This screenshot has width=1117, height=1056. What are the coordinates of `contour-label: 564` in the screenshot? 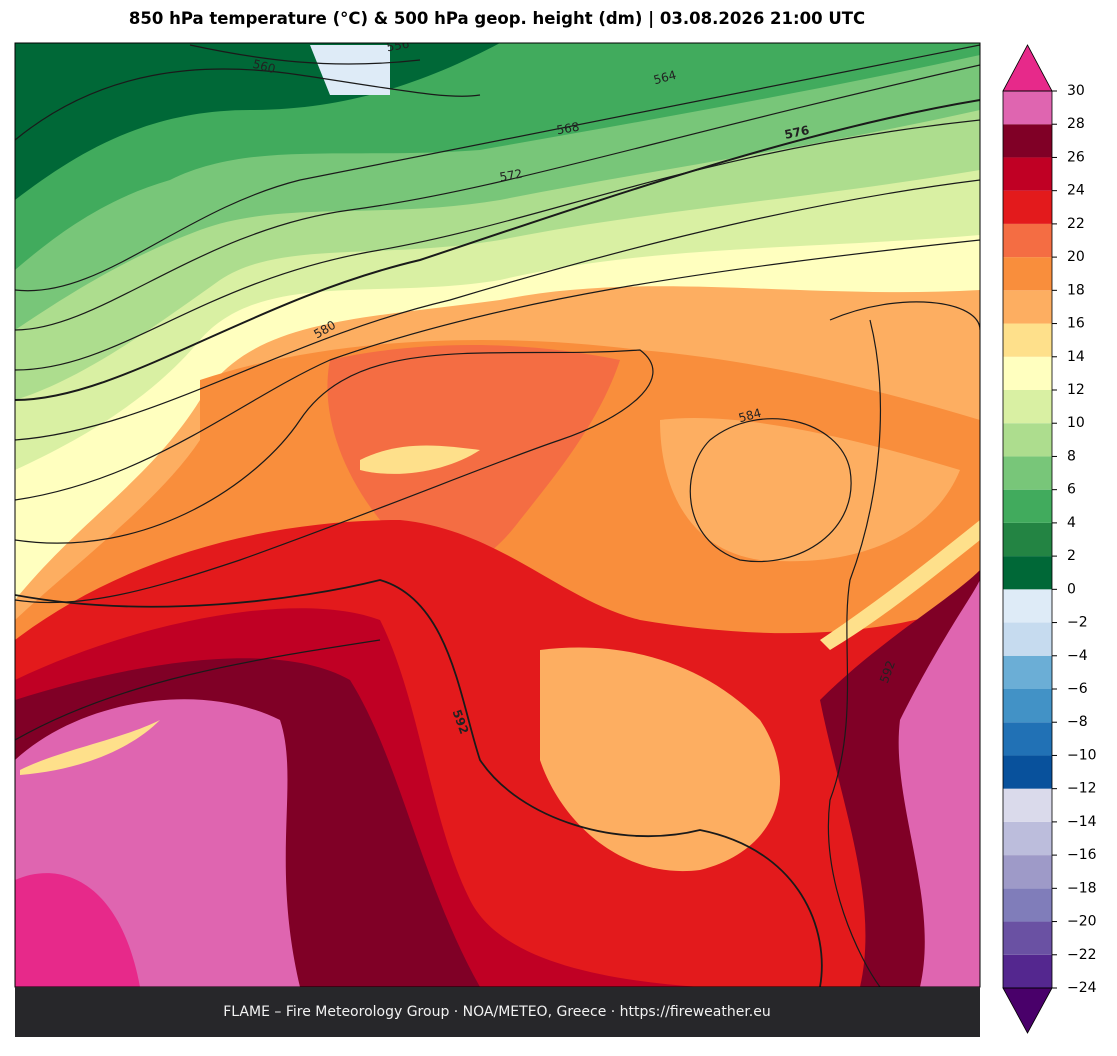 It's located at (665, 77).